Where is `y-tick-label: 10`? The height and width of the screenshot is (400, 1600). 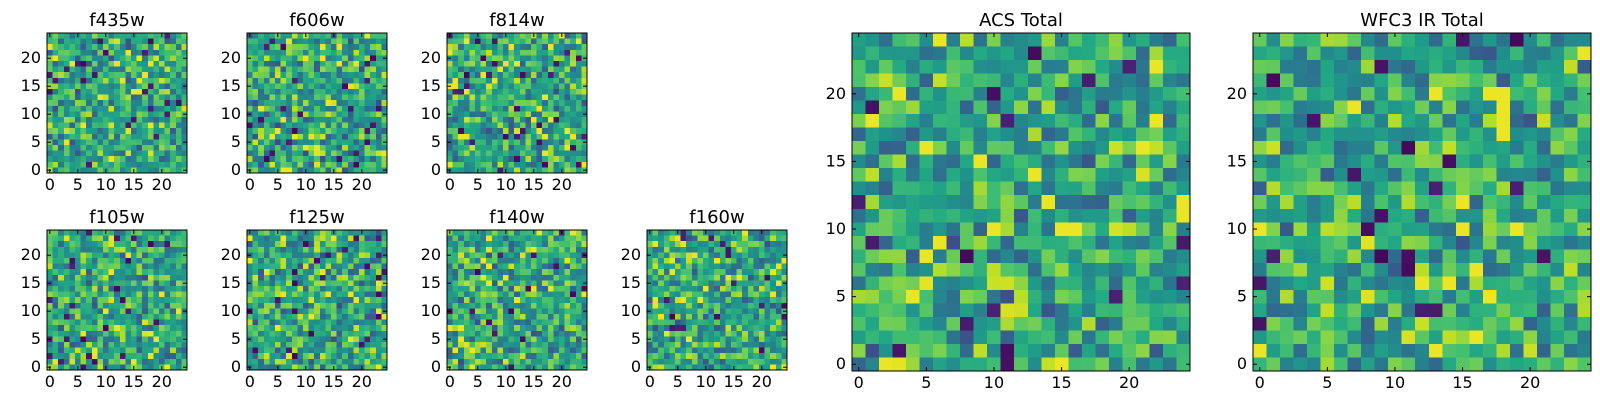
y-tick-label: 10 is located at coordinates (431, 310).